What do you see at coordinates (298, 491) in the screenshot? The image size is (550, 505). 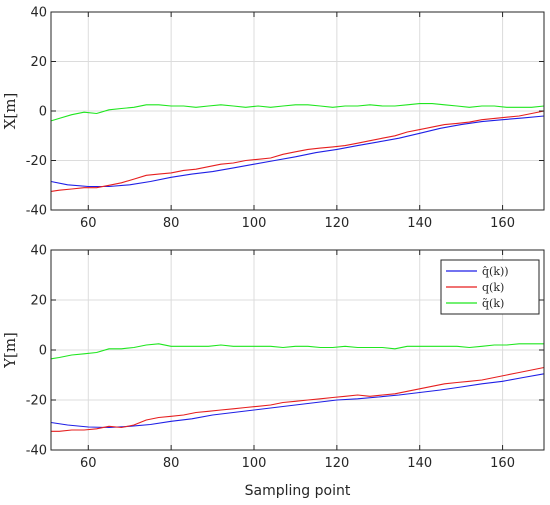 I see `x-axis-label: Sampling point` at bounding box center [298, 491].